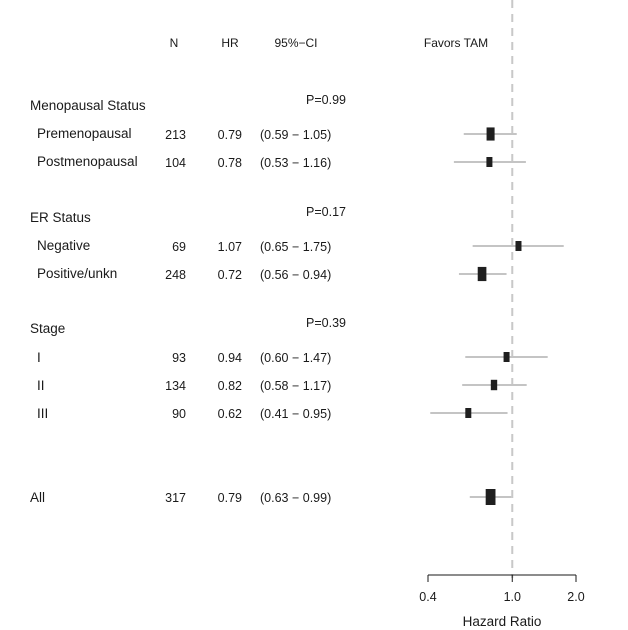 This screenshot has height=630, width=628. What do you see at coordinates (230, 163) in the screenshot?
I see `row-hr: 0.78` at bounding box center [230, 163].